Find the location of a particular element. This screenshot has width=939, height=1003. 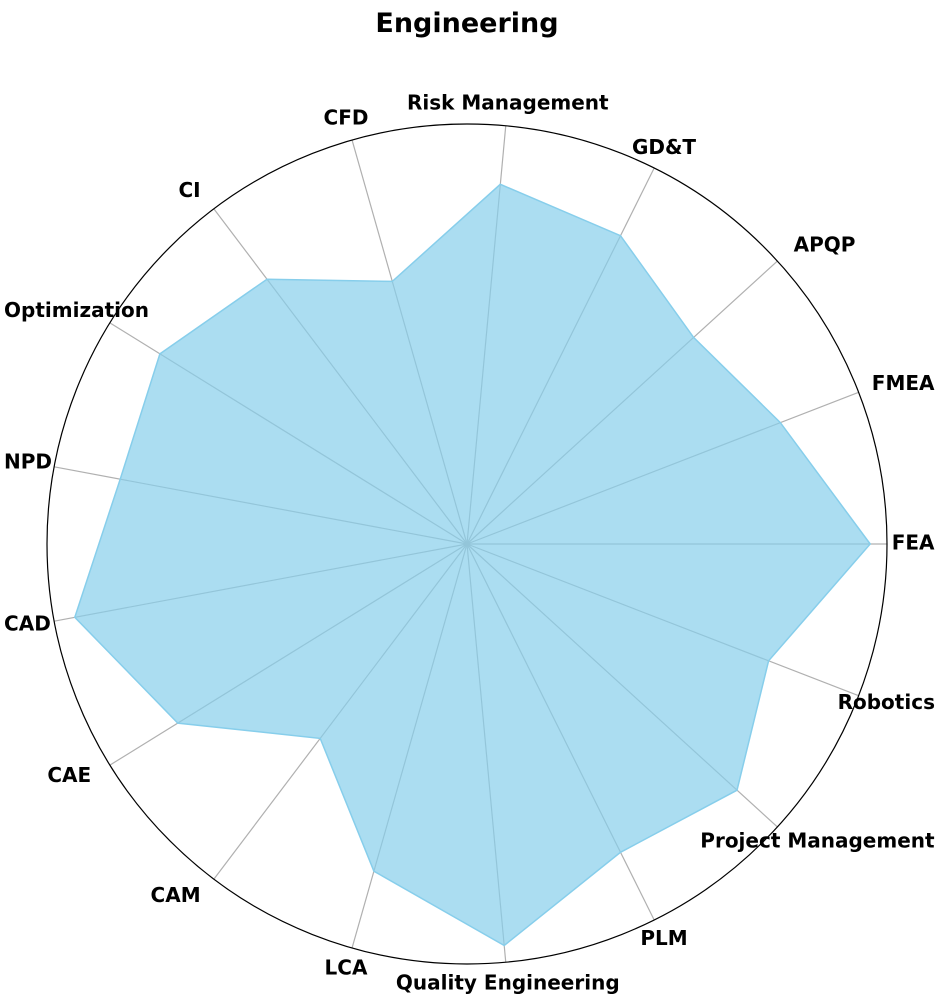

chart-title: Engineering is located at coordinates (466, 23).